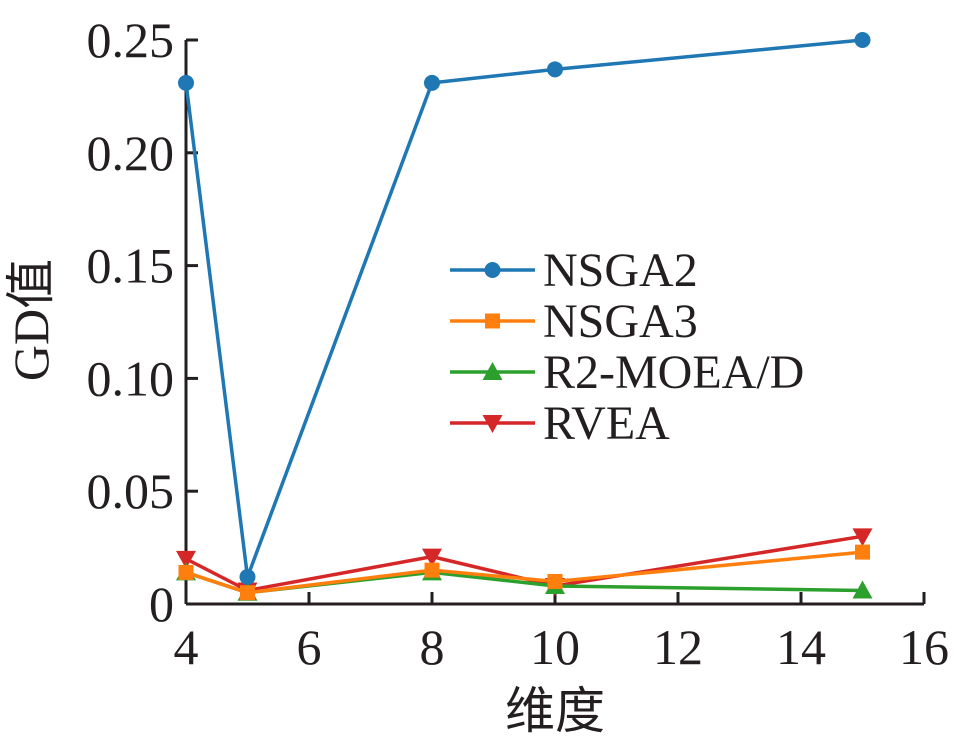 This screenshot has width=960, height=746. What do you see at coordinates (131, 40) in the screenshot?
I see `y-tick-label: 0.25` at bounding box center [131, 40].